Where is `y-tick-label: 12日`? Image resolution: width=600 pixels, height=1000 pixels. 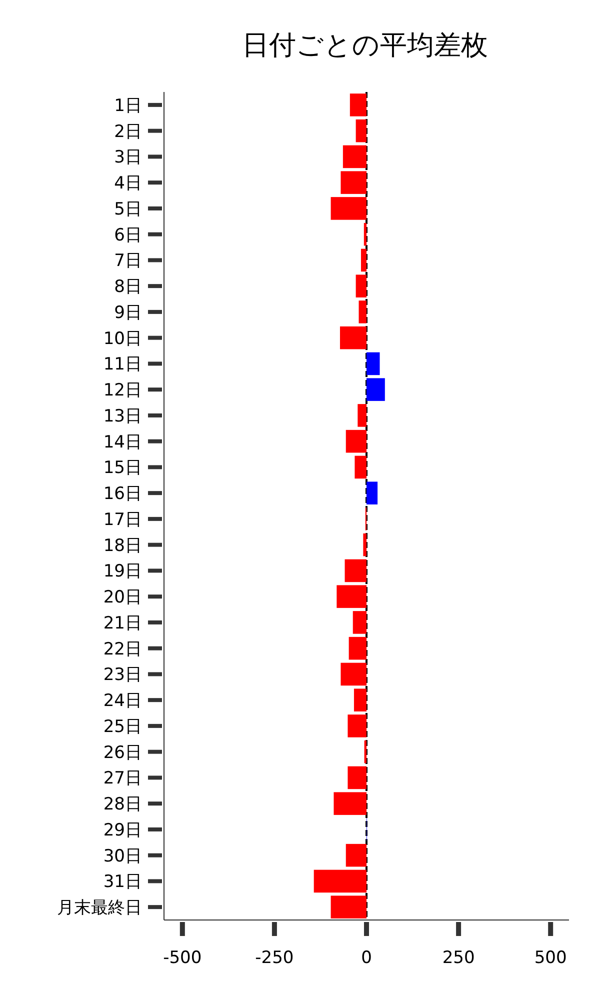 y-tick-label: 12日 is located at coordinates (122, 390).